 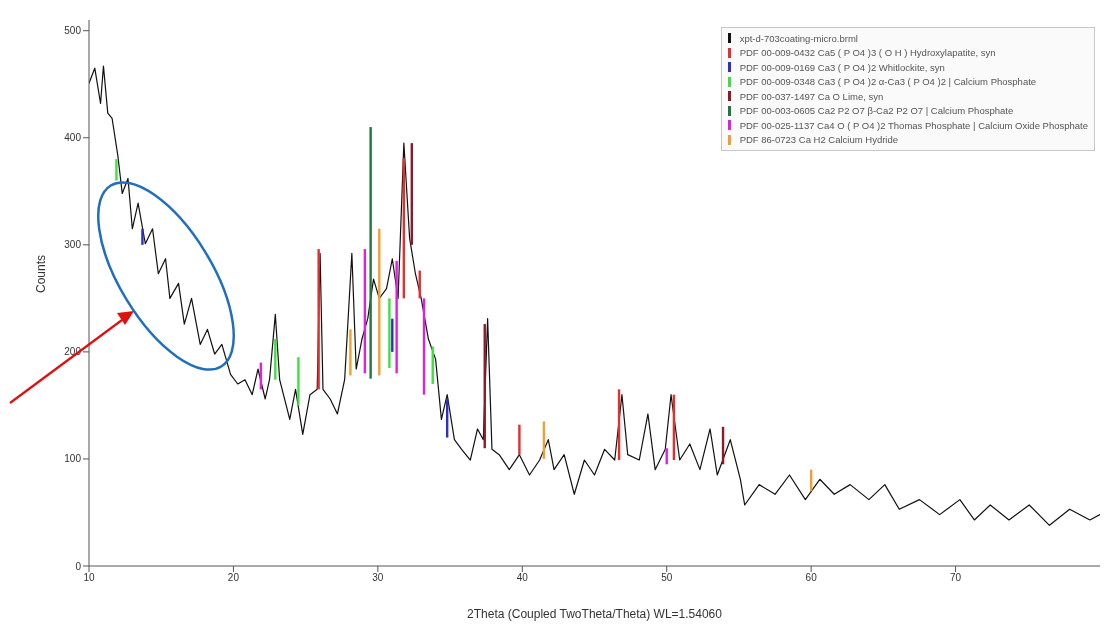 I want to click on legend-label: xpt-d-703coating-micro.brml, so click(x=798, y=38).